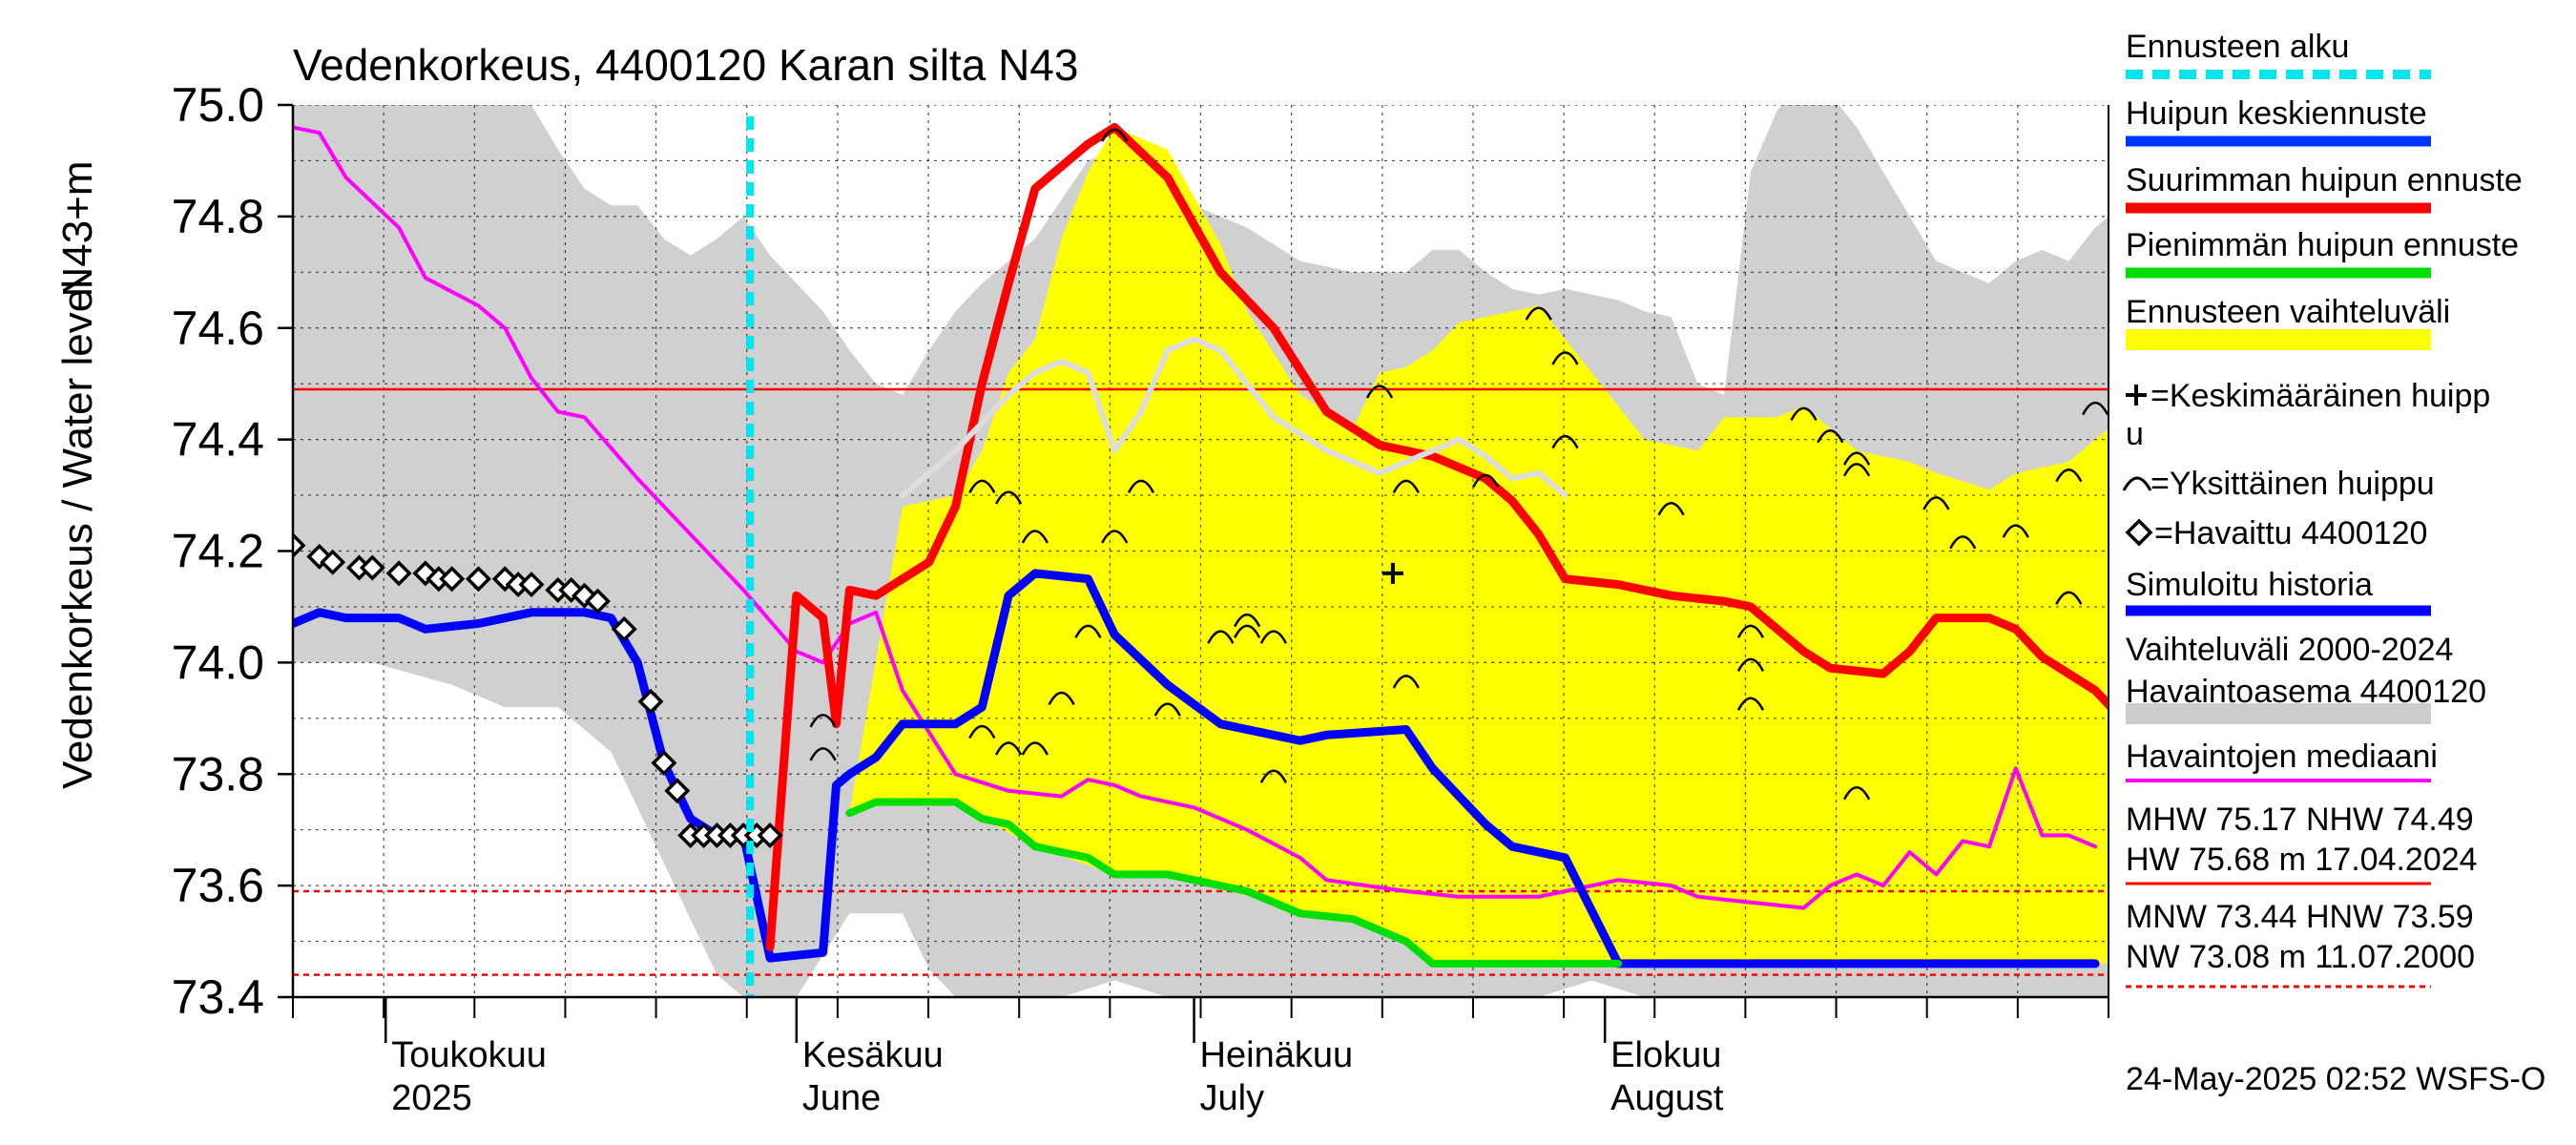 The height and width of the screenshot is (1145, 2576). What do you see at coordinates (218, 997) in the screenshot?
I see `y-tick-label: 73.4` at bounding box center [218, 997].